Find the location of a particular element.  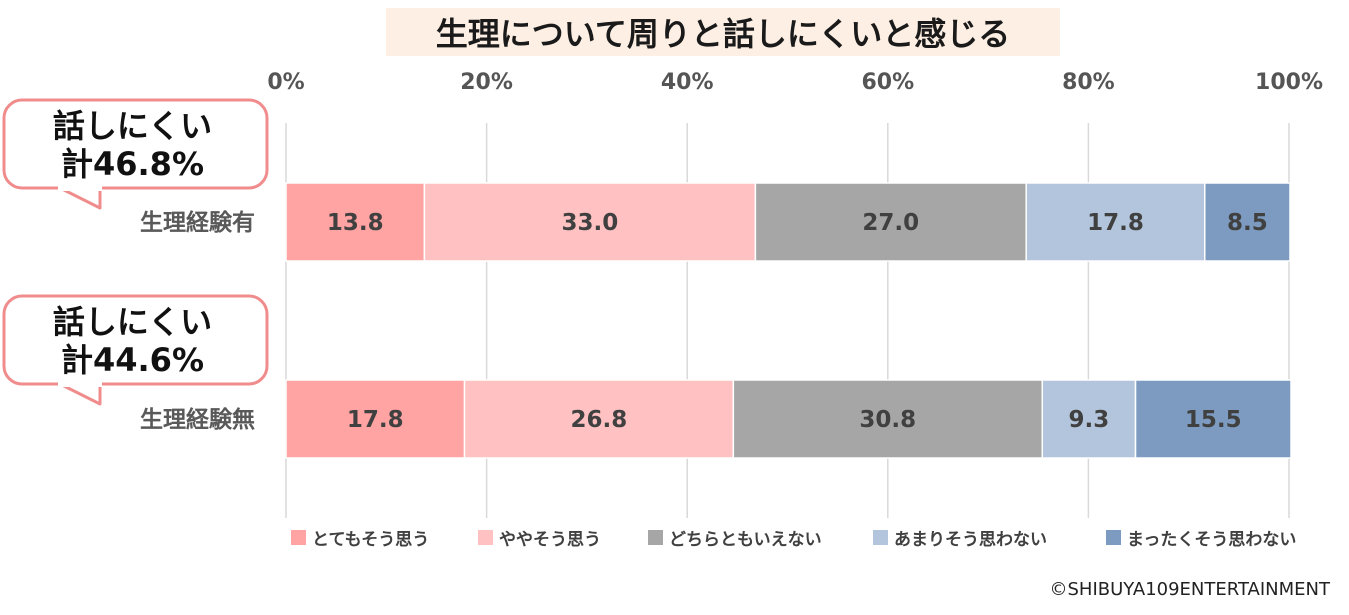

legend-label: あまりそう思わない is located at coordinates (970, 540).